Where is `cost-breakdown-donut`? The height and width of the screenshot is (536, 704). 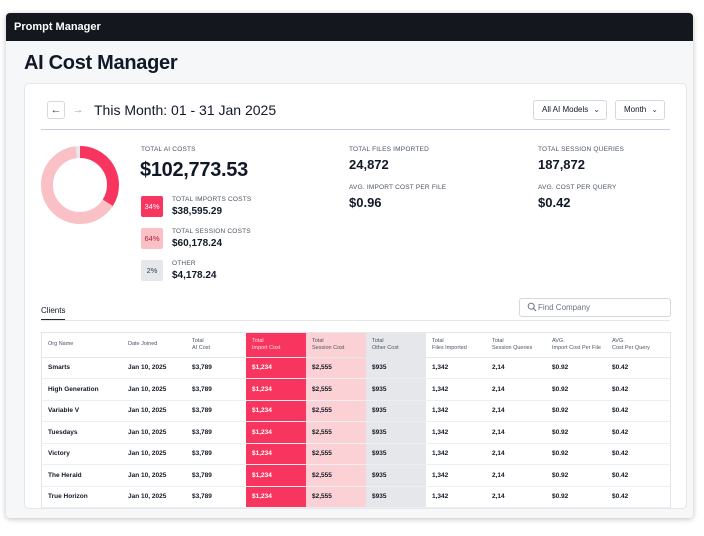
cost-breakdown-donut is located at coordinates (80, 185).